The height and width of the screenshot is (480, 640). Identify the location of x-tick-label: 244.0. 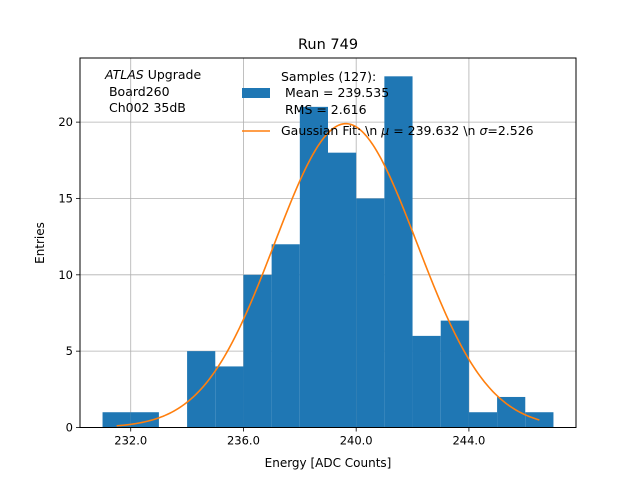
(468, 441).